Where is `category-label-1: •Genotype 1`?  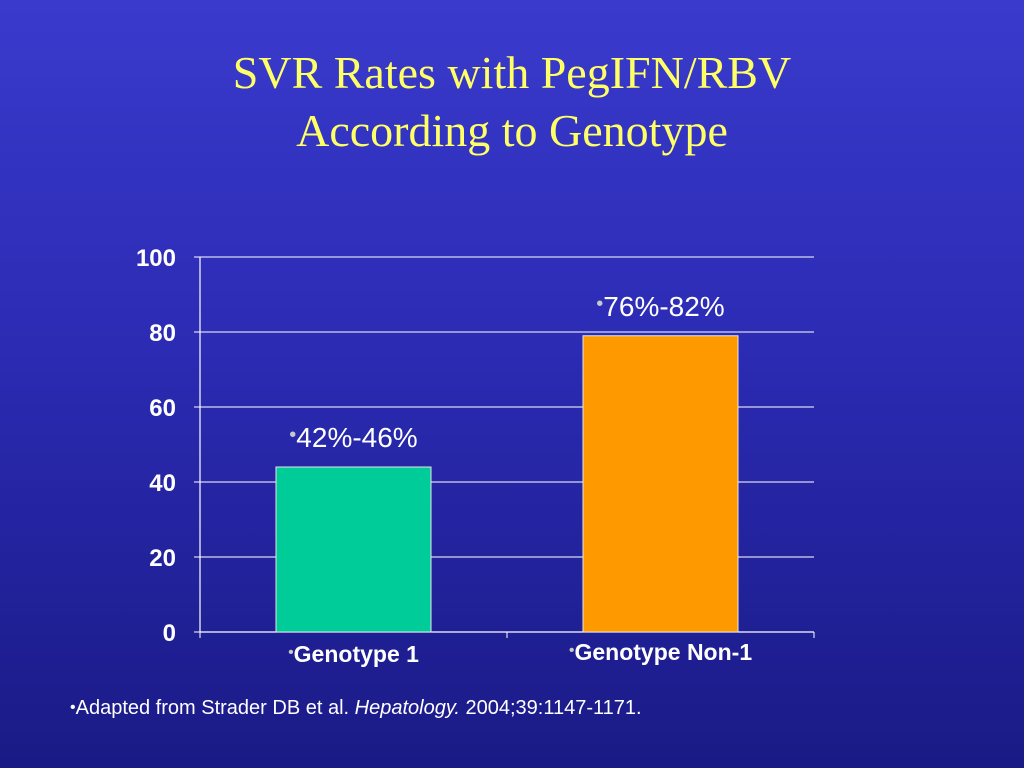
category-label-1: •Genotype 1 is located at coordinates (353, 654).